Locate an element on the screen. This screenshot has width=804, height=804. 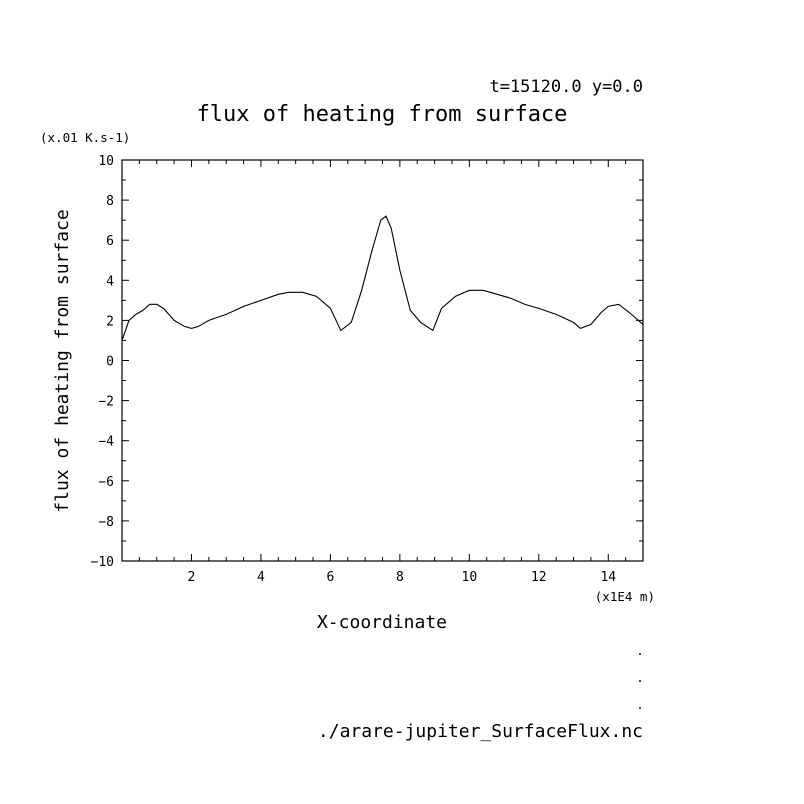
x-tick-label: 12 is located at coordinates (539, 577).